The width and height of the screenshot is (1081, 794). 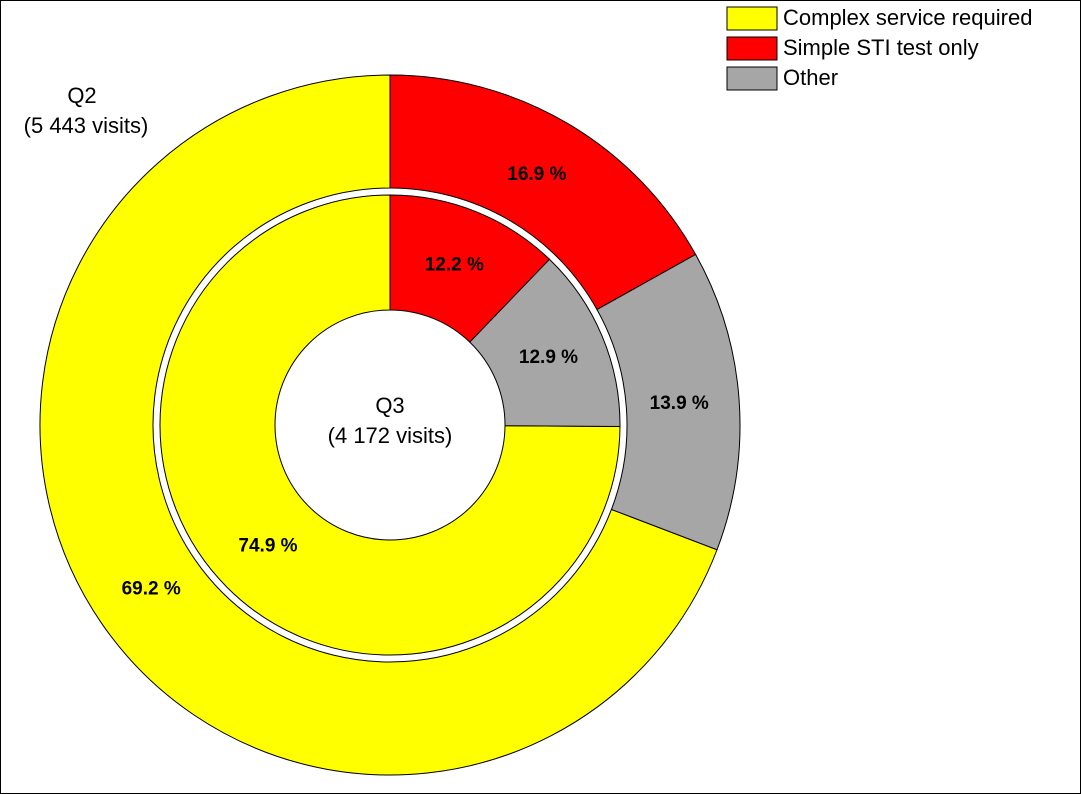 I want to click on legend-label: Simple STI test only, so click(x=881, y=47).